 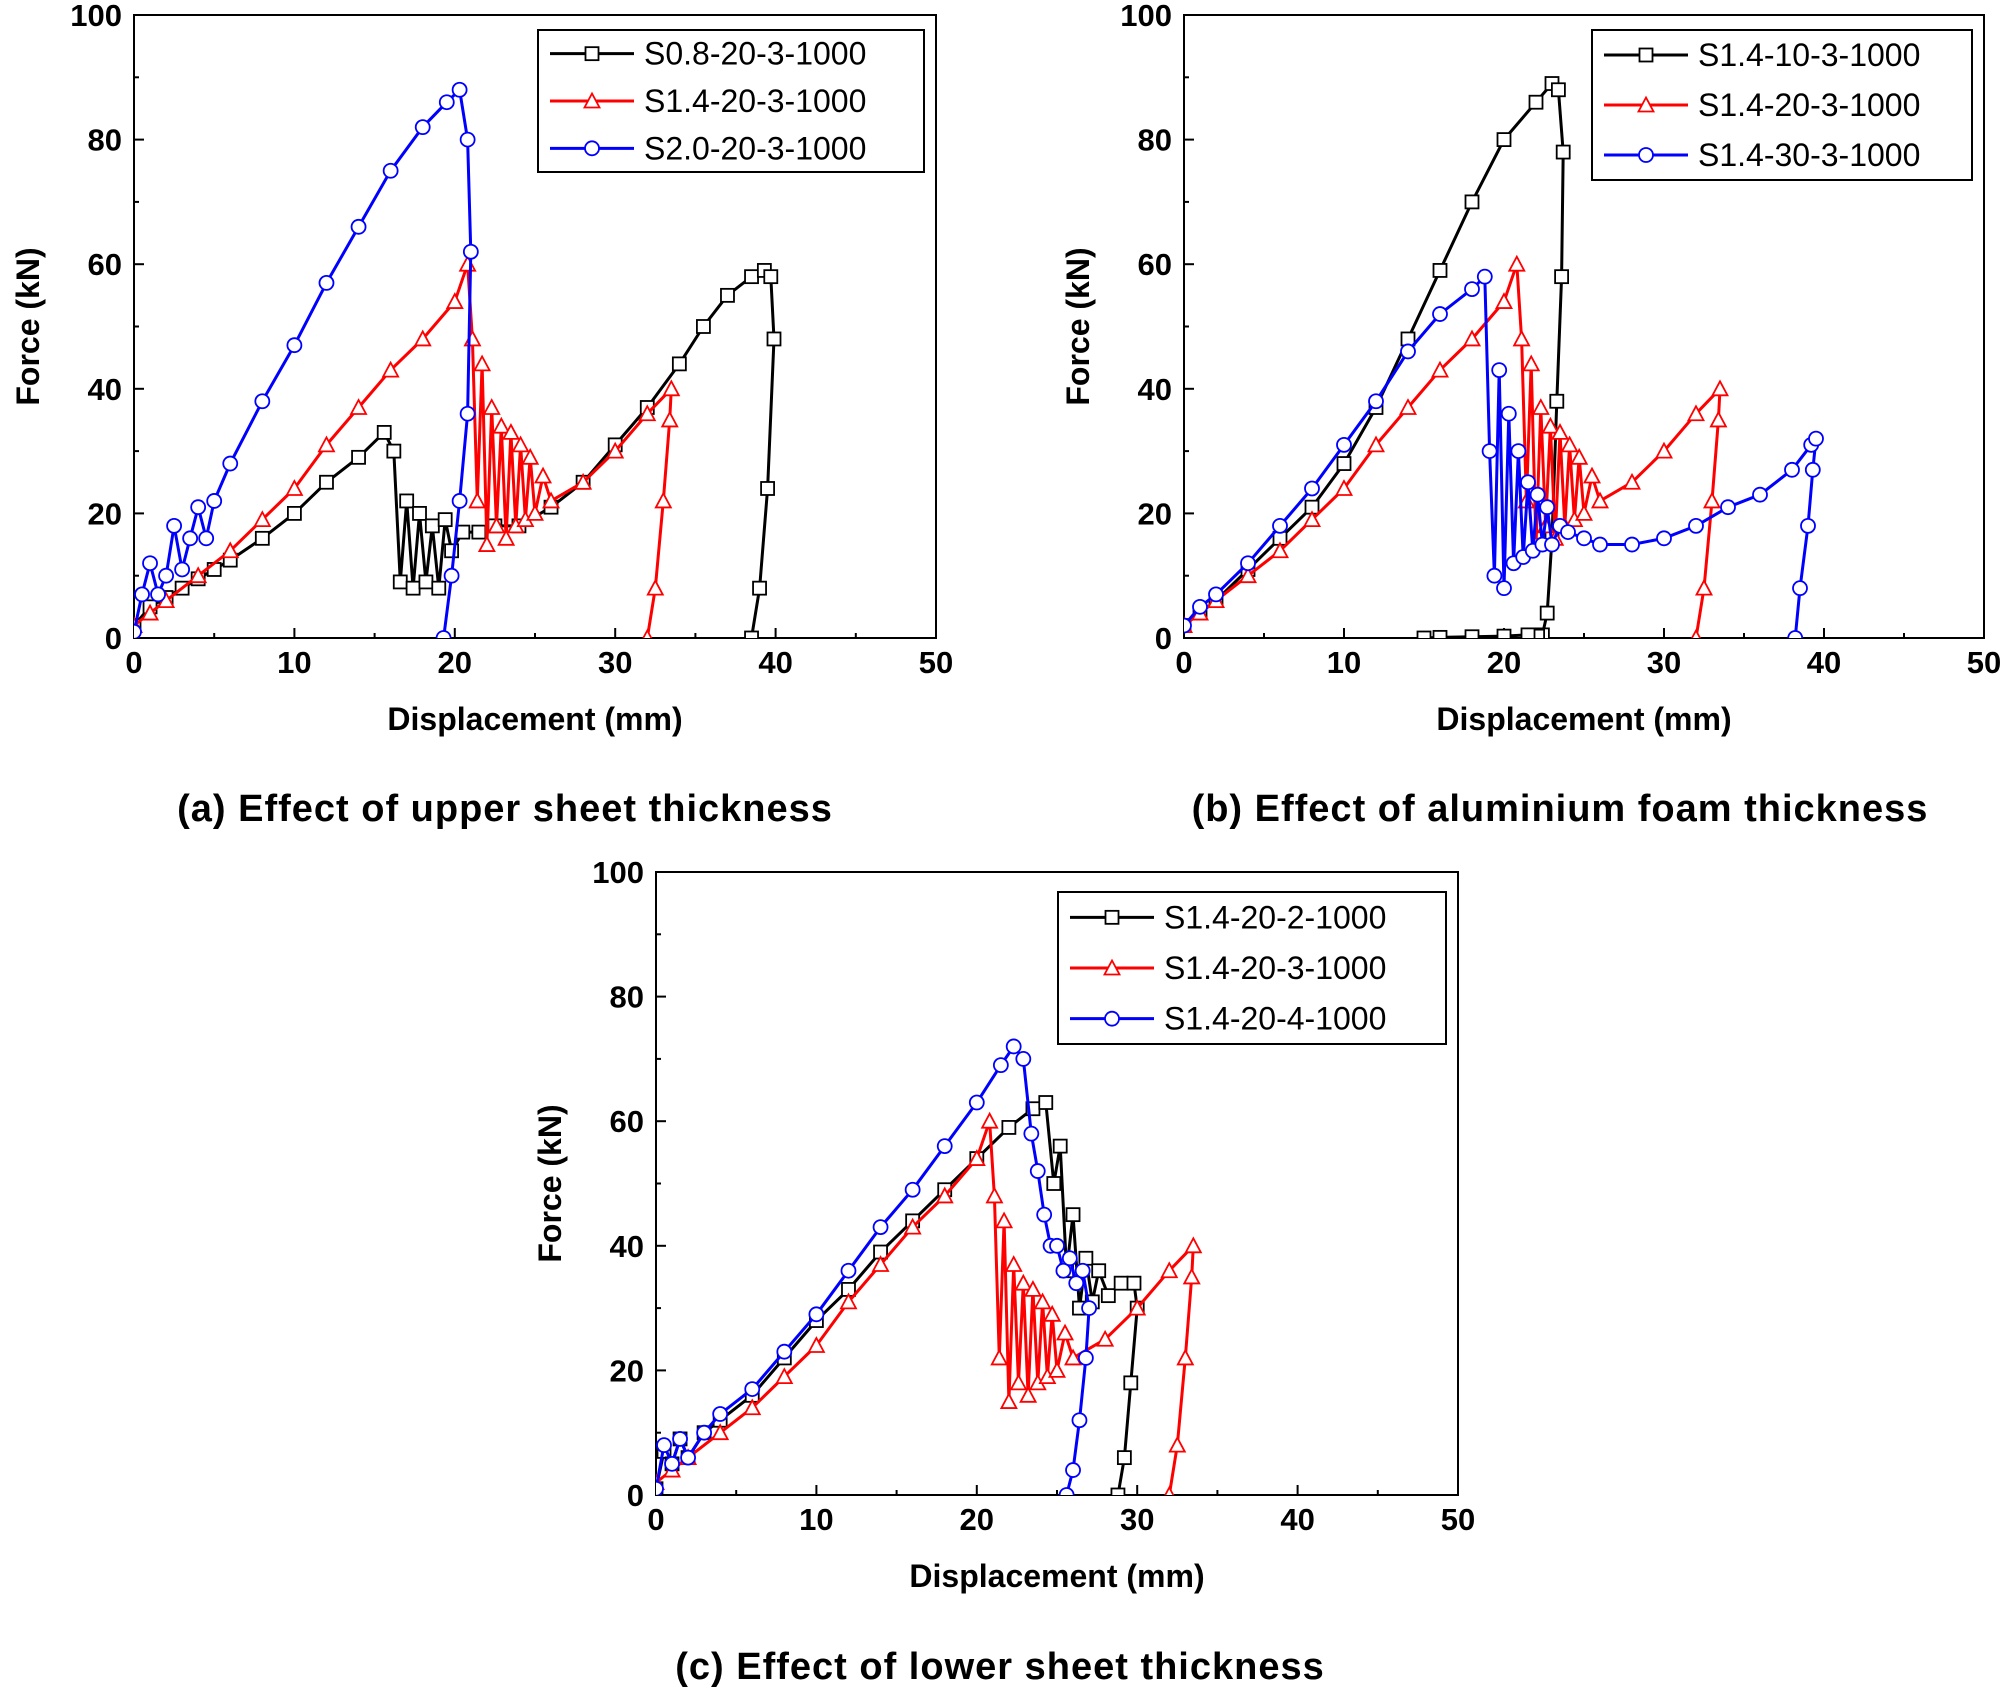 What do you see at coordinates (113, 638) in the screenshot?
I see `y-tick-label: 0` at bounding box center [113, 638].